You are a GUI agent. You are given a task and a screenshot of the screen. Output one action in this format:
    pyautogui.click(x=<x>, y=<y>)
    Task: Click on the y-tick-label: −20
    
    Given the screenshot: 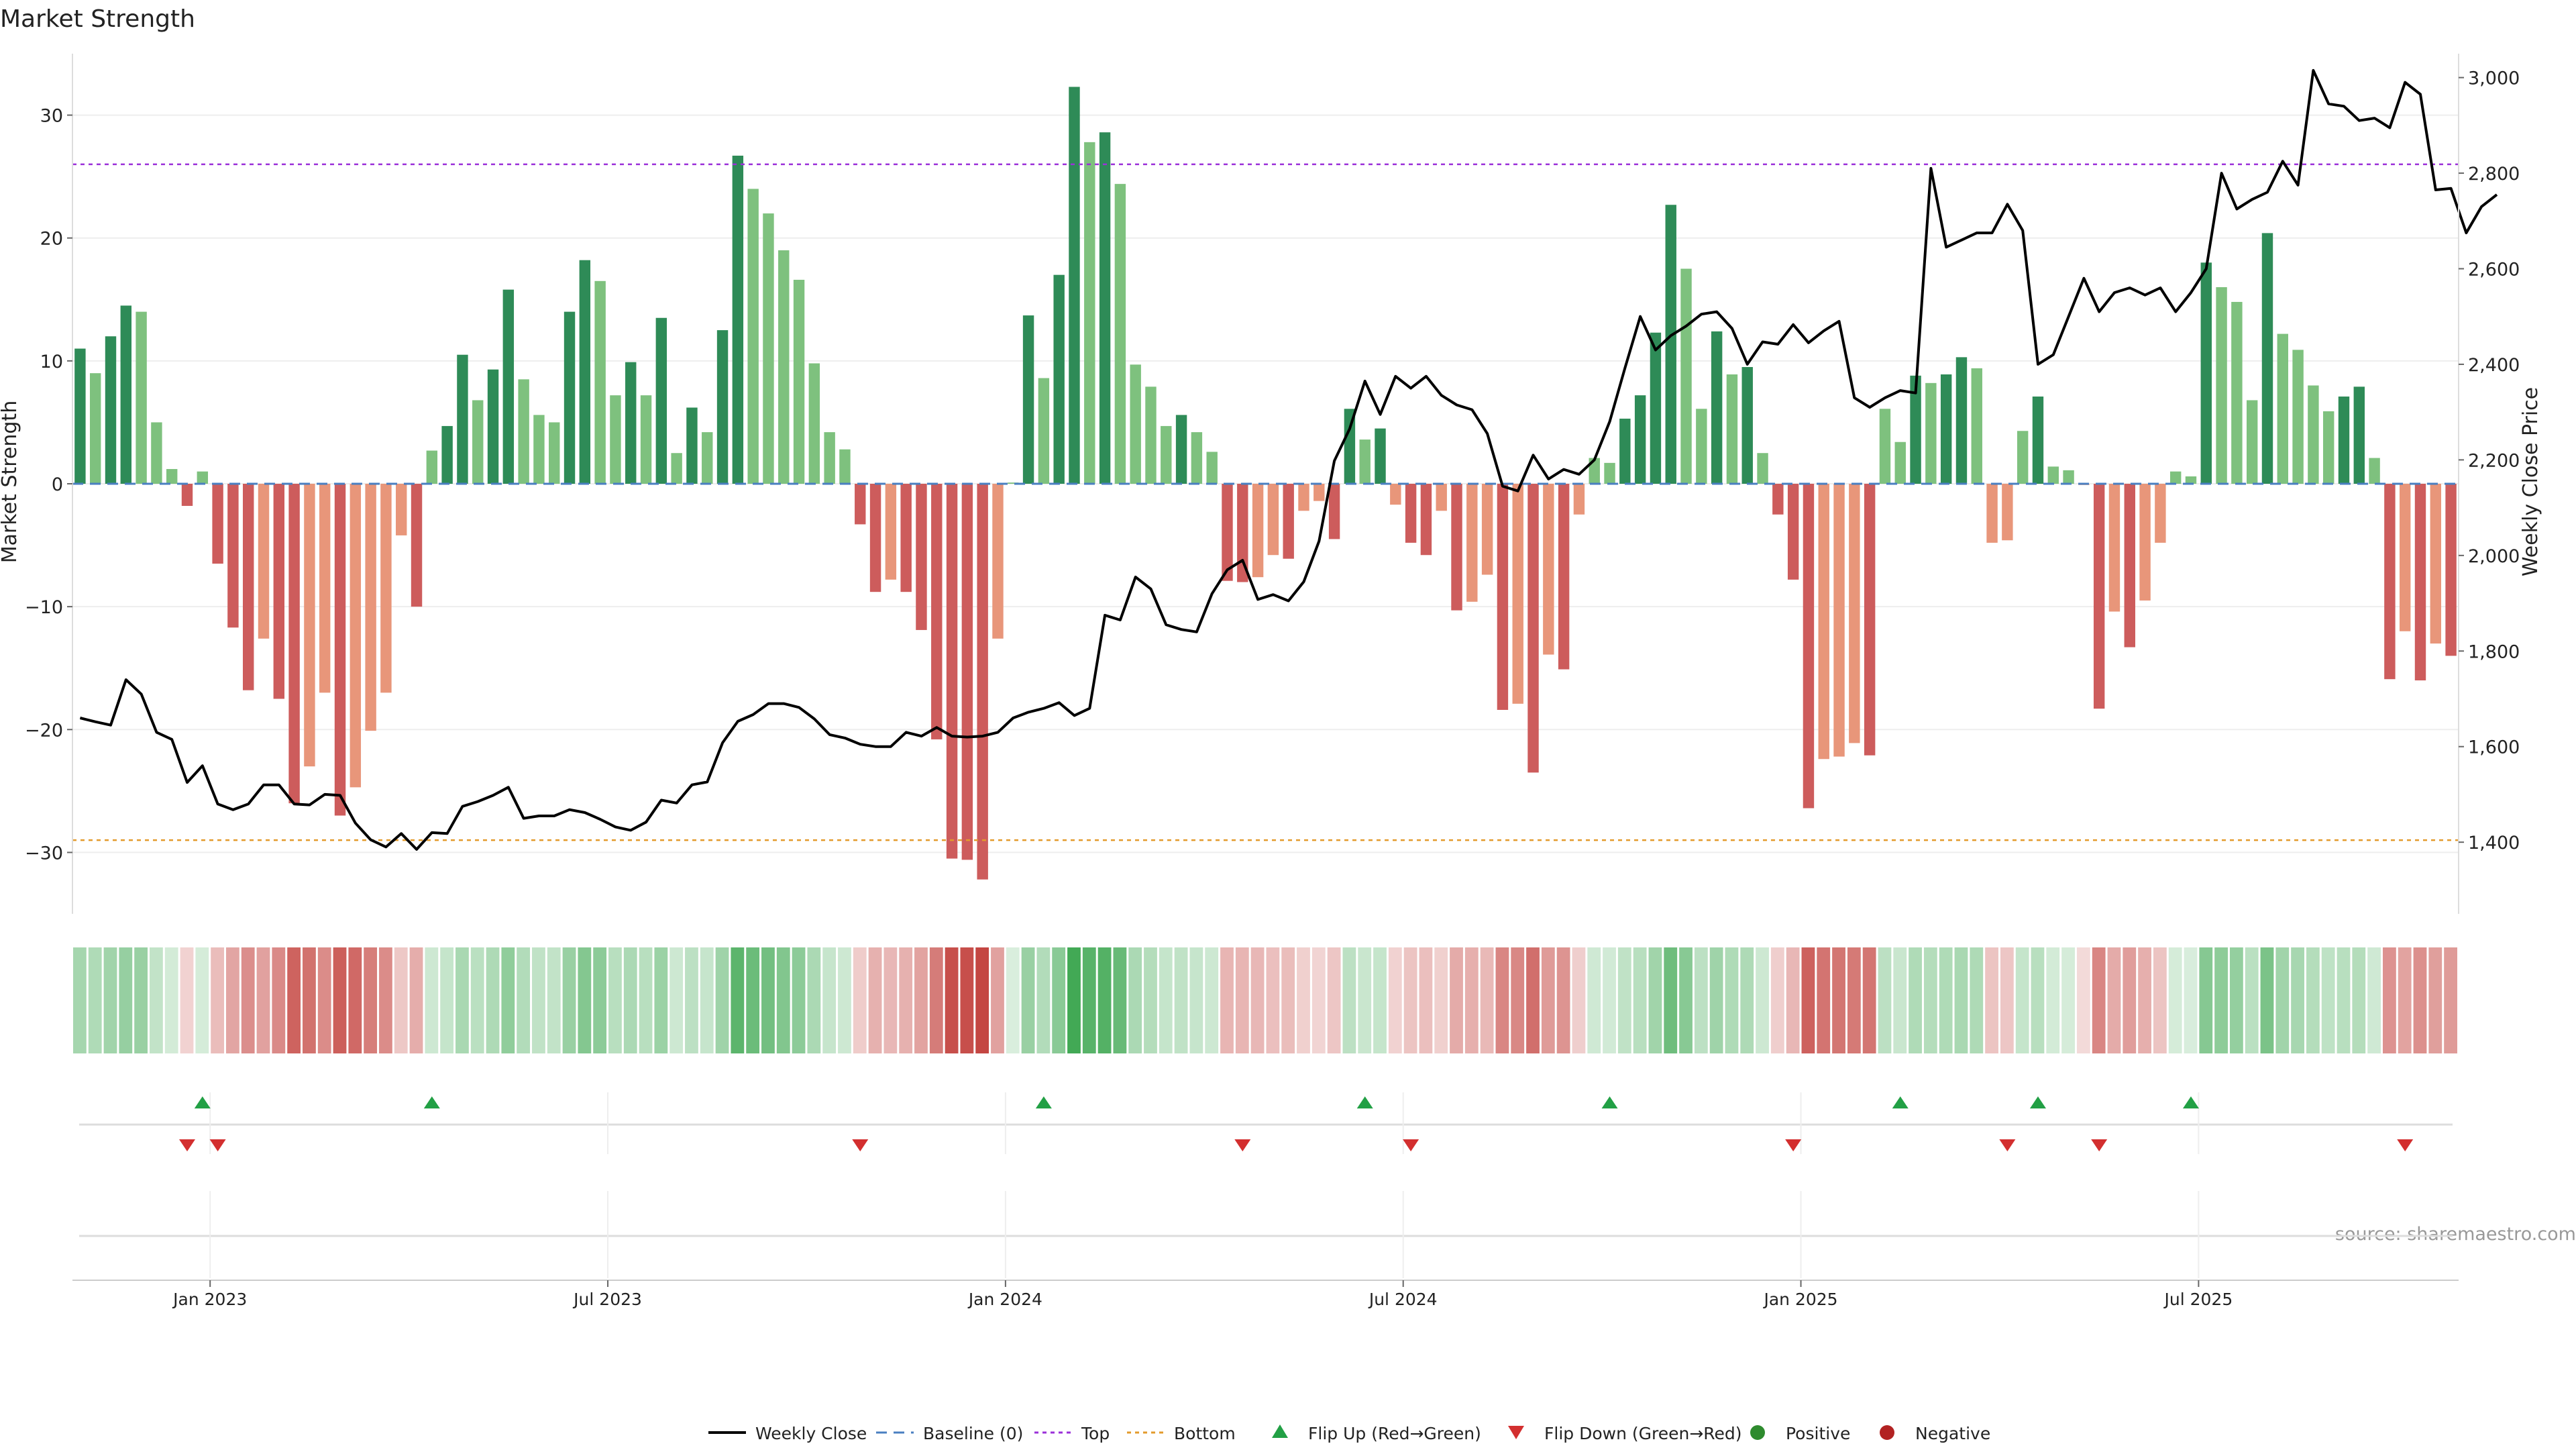 What is the action you would take?
    pyautogui.click(x=44, y=731)
    